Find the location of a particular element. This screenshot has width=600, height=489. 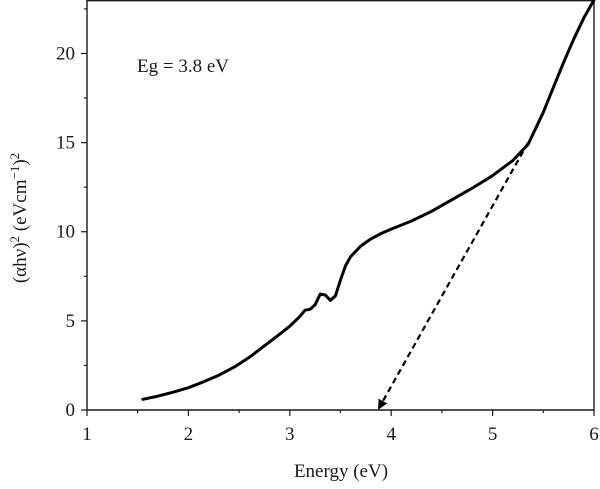

x-tick-label: 3 is located at coordinates (290, 434).